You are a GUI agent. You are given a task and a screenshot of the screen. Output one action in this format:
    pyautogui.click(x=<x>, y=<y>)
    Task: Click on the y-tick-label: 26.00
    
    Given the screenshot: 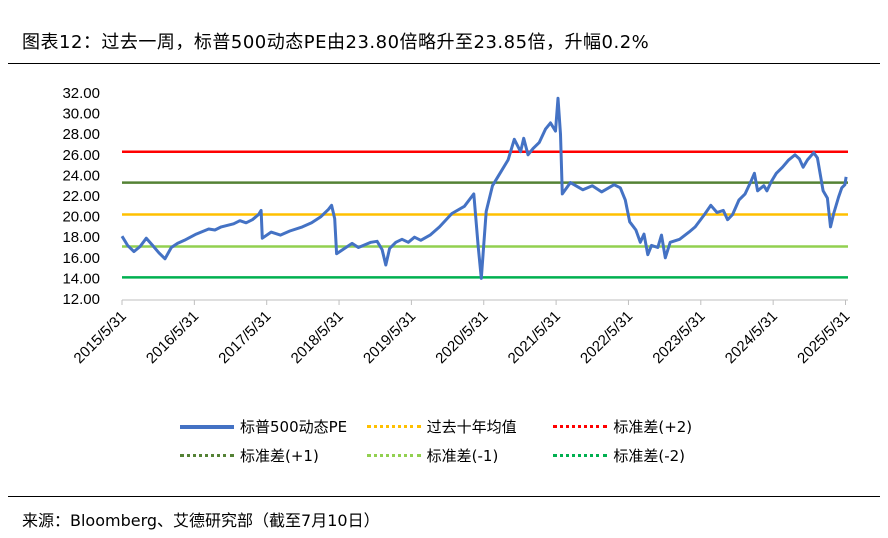 What is the action you would take?
    pyautogui.click(x=81, y=155)
    